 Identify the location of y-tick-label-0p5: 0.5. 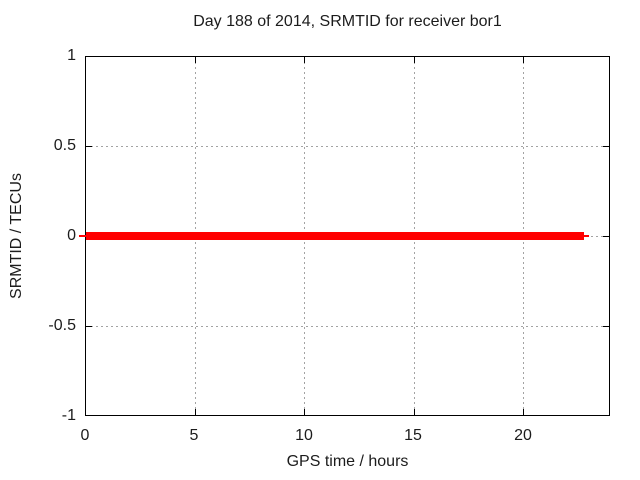
(64, 145).